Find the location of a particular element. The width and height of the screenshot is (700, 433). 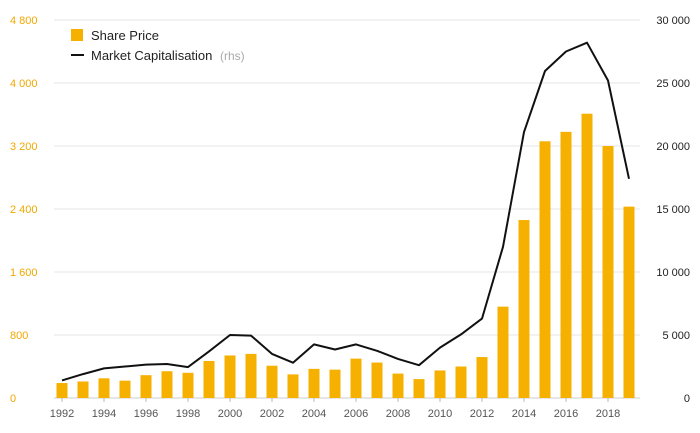

legend-market-cap-name: Market Capitalisation is located at coordinates (151, 55).